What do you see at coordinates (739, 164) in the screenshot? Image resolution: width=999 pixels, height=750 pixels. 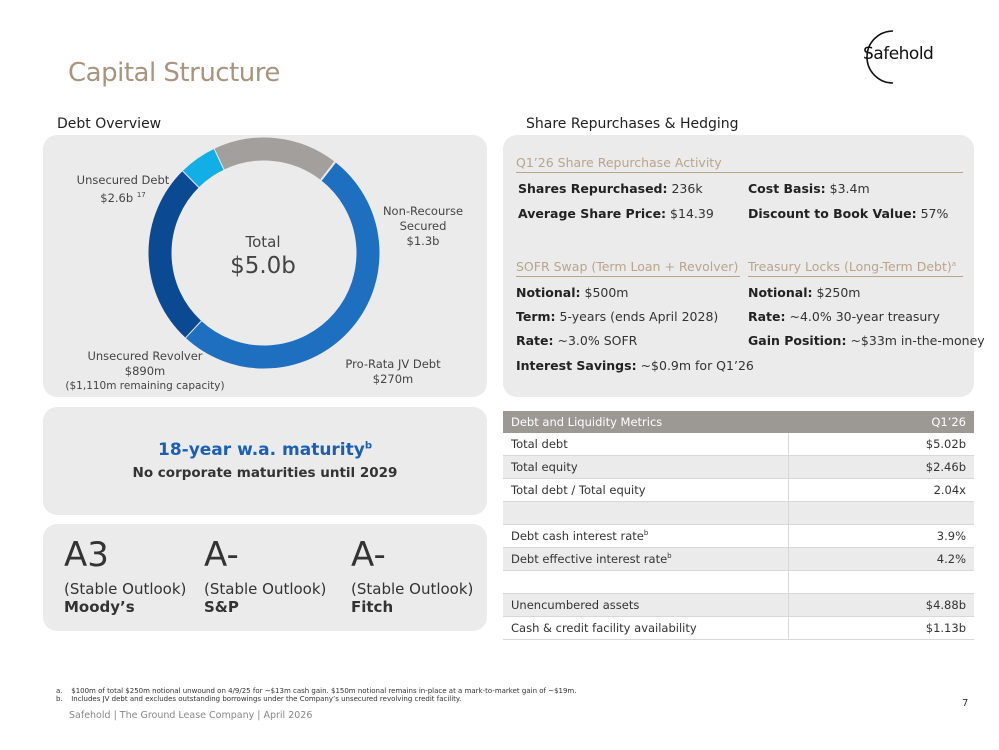 I see `repurchase-heading: Q1’26 Share Repurchase Activity` at bounding box center [739, 164].